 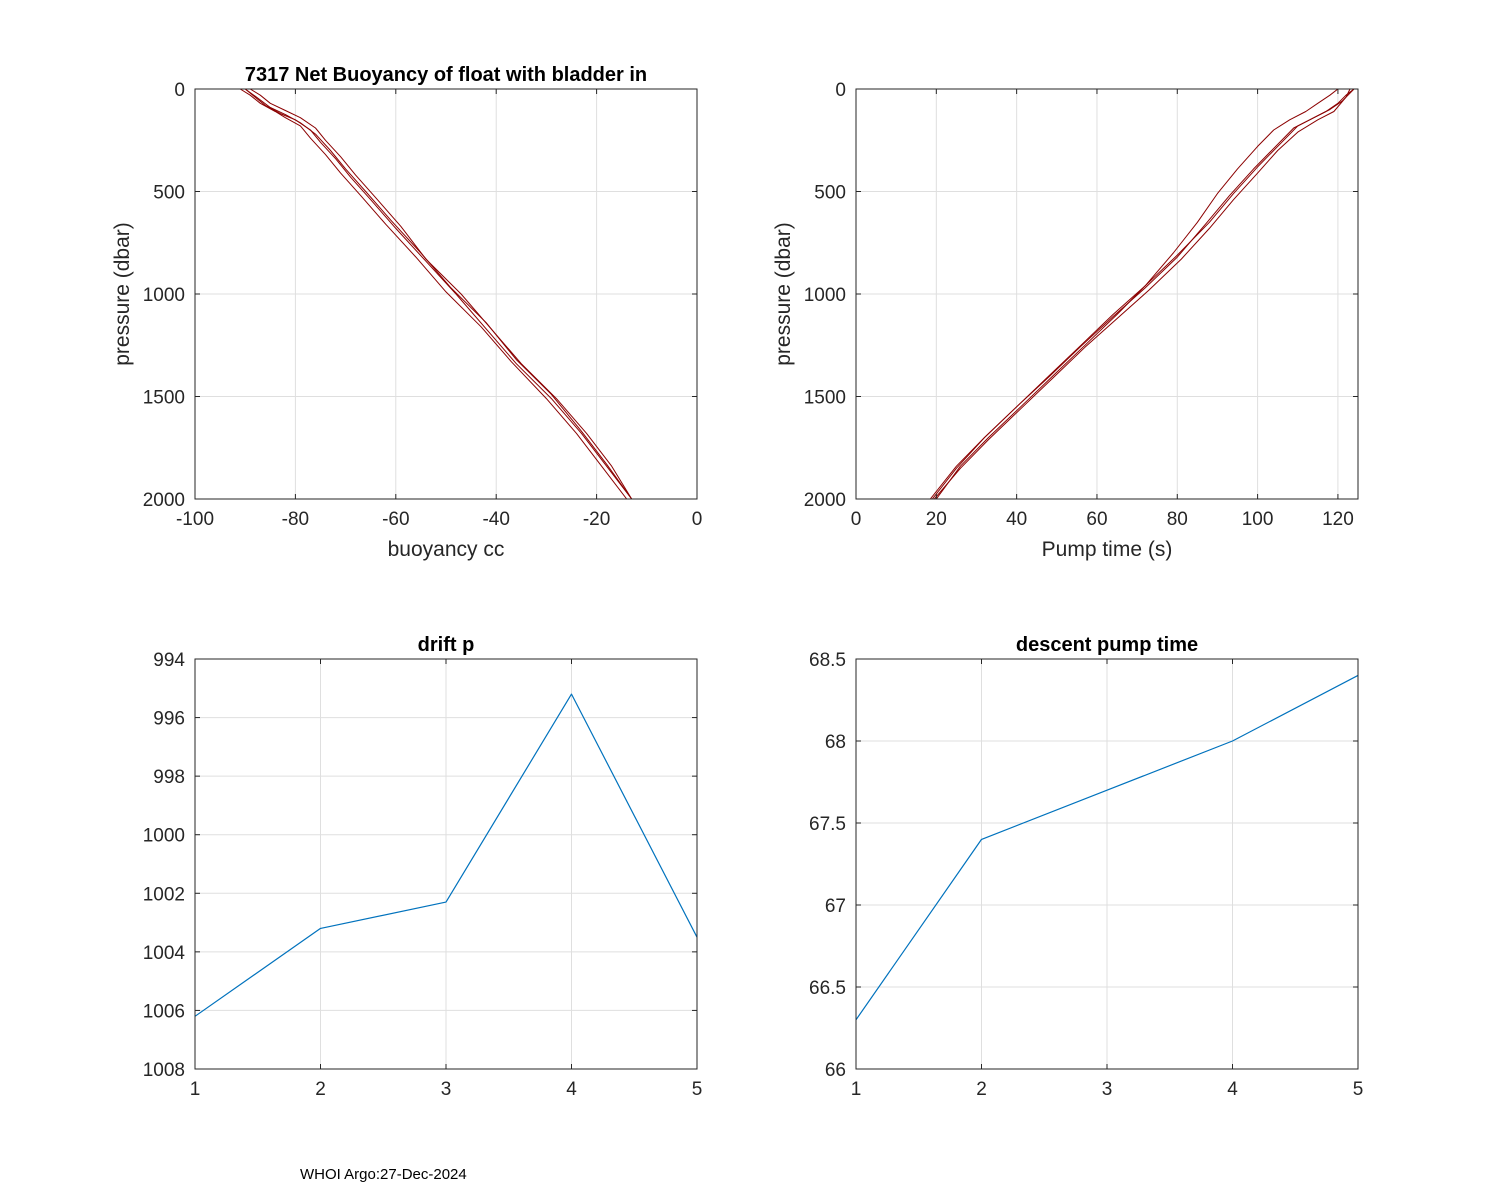 What do you see at coordinates (697, 519) in the screenshot?
I see `buoyancy-x-tick-label: 0` at bounding box center [697, 519].